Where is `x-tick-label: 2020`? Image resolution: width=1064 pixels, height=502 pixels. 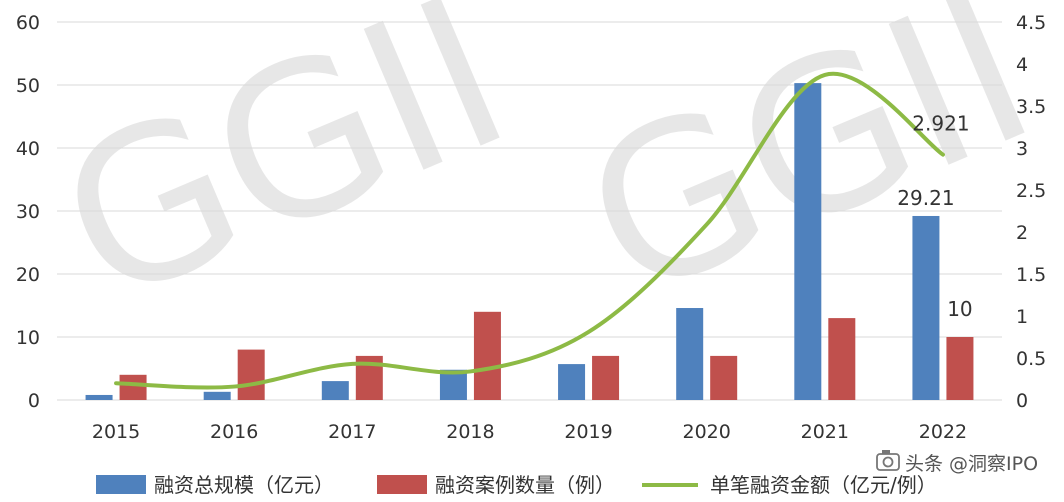
x-tick-label: 2020 is located at coordinates (707, 432).